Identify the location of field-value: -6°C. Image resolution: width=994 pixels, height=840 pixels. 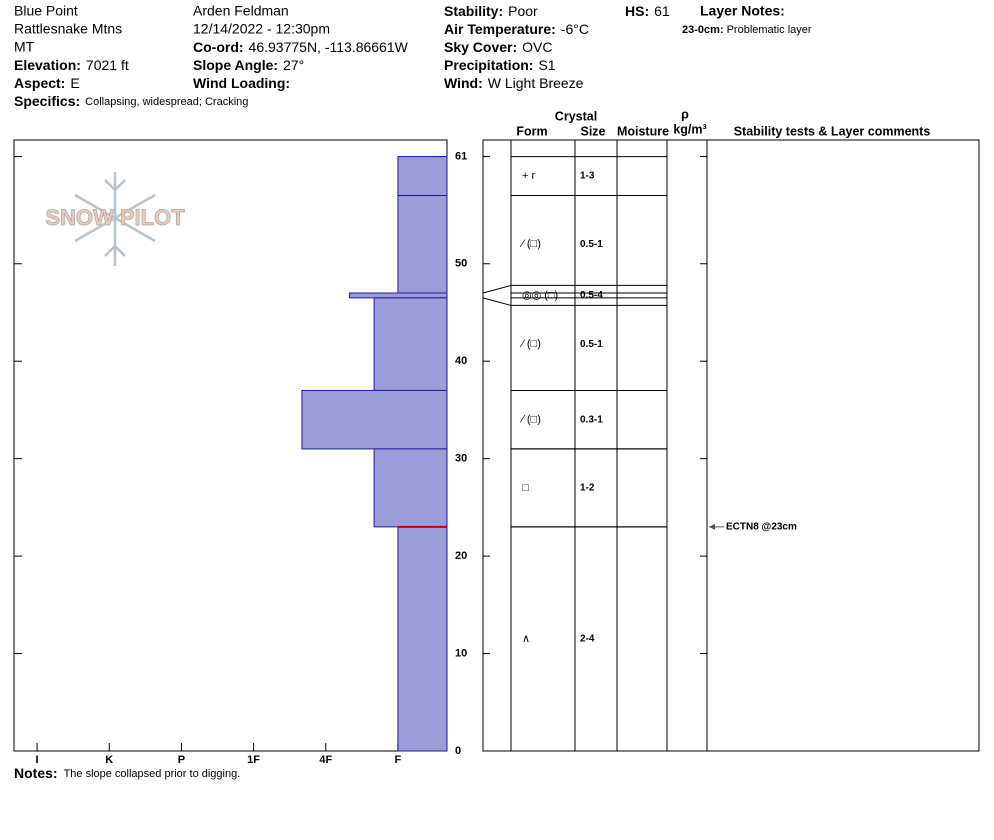
(575, 29).